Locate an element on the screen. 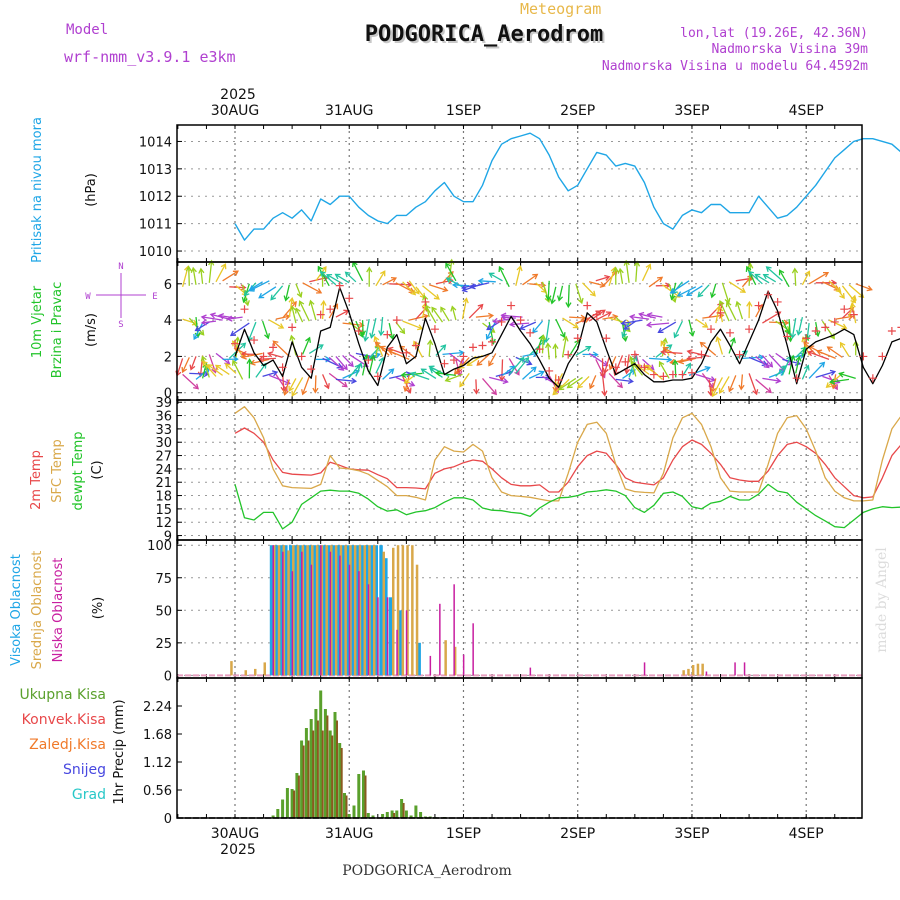  top-date-label: 3SEP is located at coordinates (691, 111).